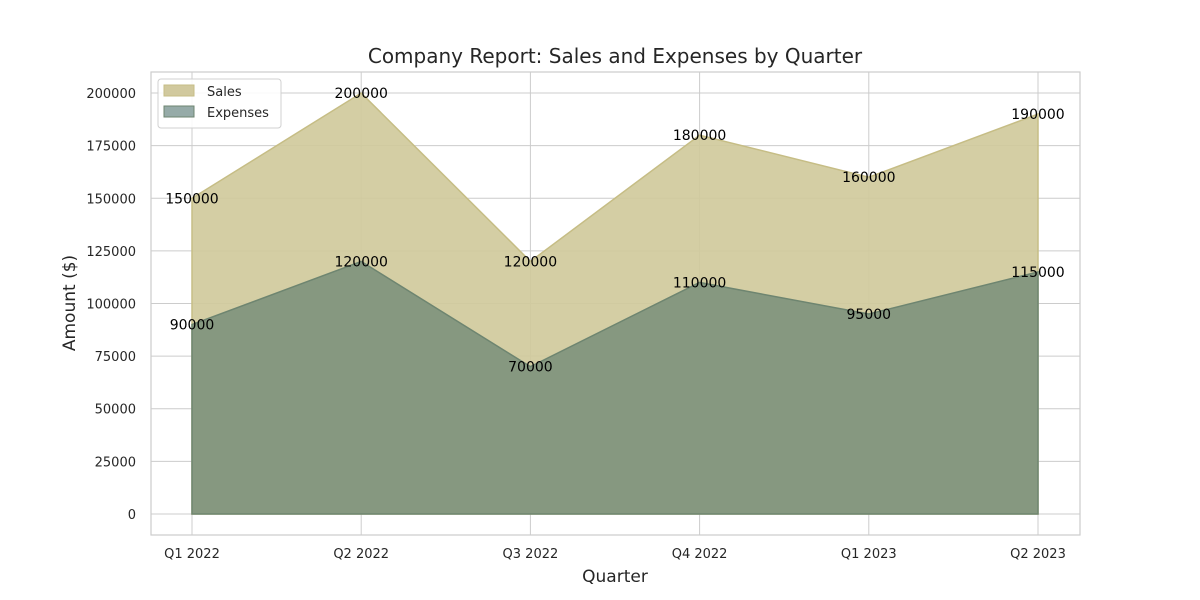 The image size is (1200, 600). I want to click on legend-swatch-expenses, so click(179, 111).